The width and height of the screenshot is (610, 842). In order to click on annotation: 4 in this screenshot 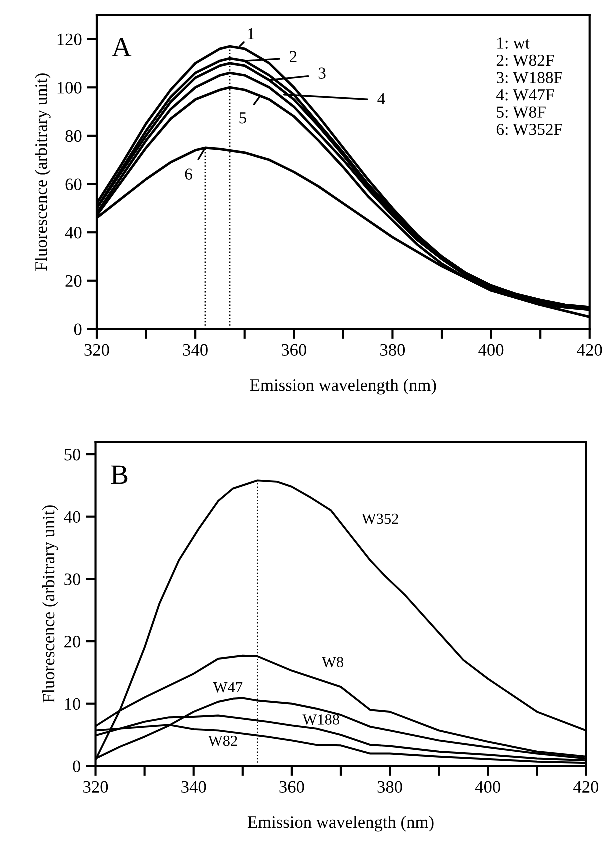, I will do `click(382, 98)`.